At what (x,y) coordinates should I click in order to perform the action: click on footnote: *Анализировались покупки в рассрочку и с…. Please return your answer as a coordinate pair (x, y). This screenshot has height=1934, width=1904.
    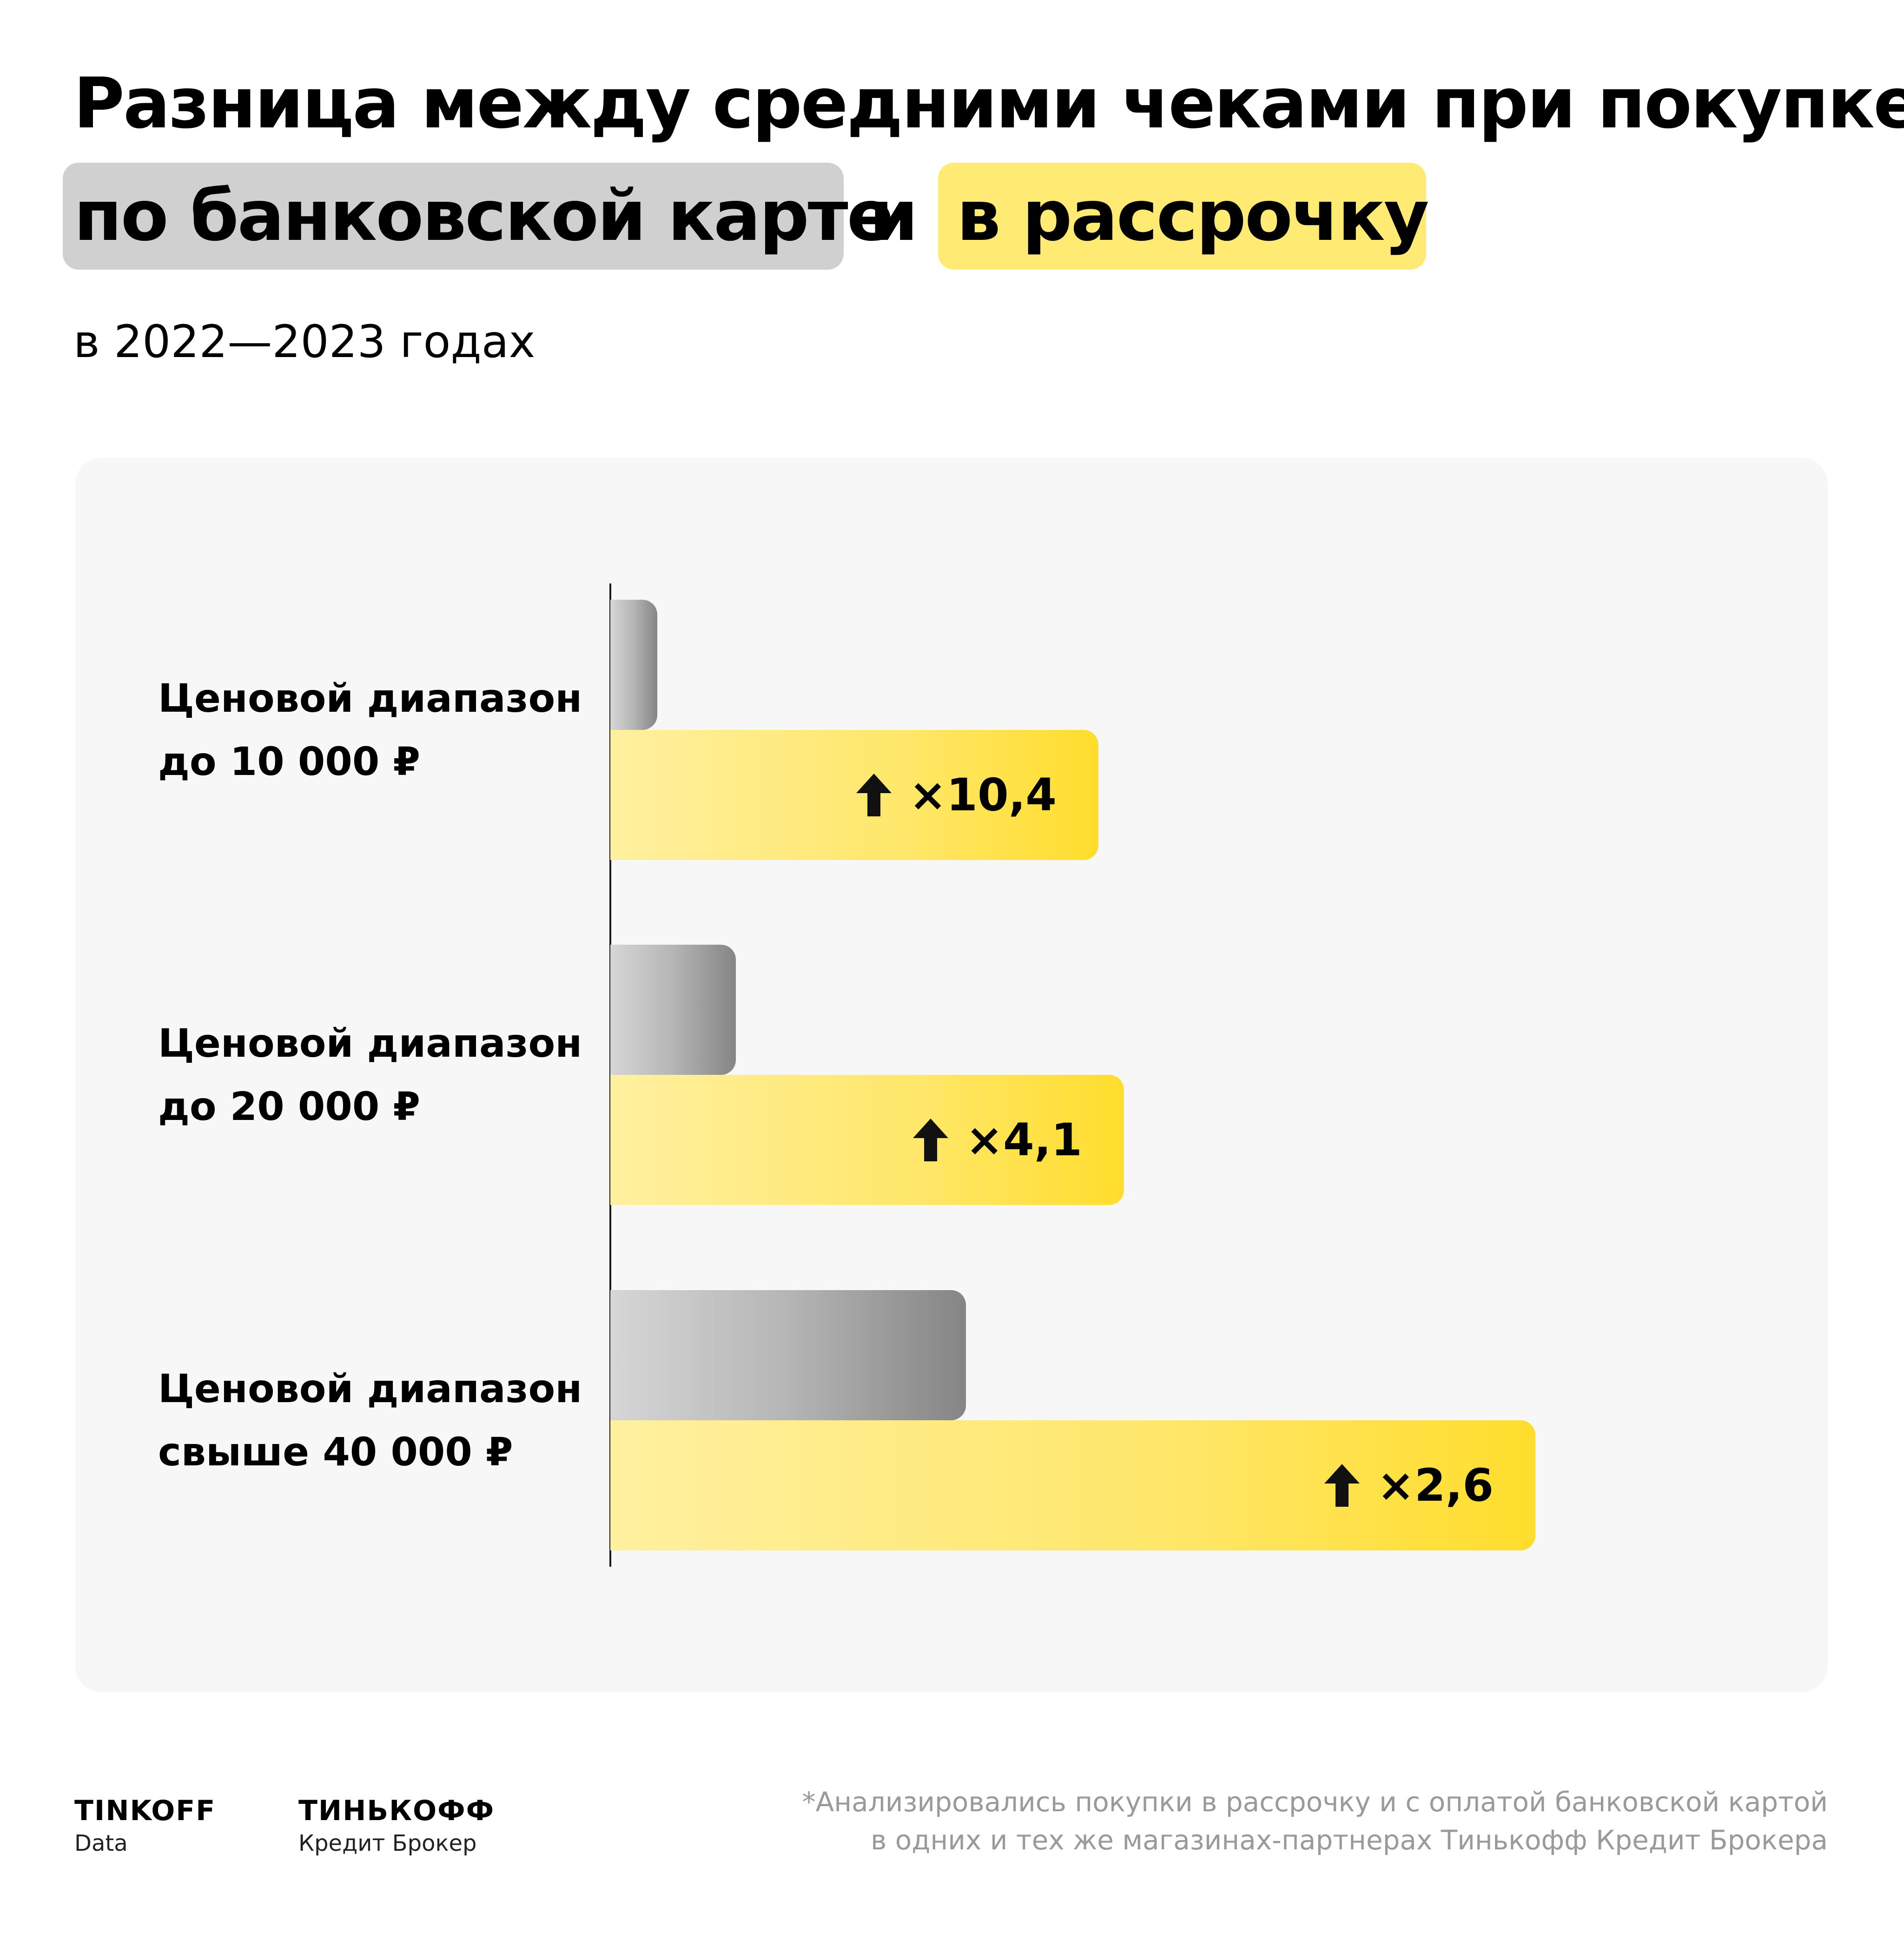
    Looking at the image, I should click on (1315, 1821).